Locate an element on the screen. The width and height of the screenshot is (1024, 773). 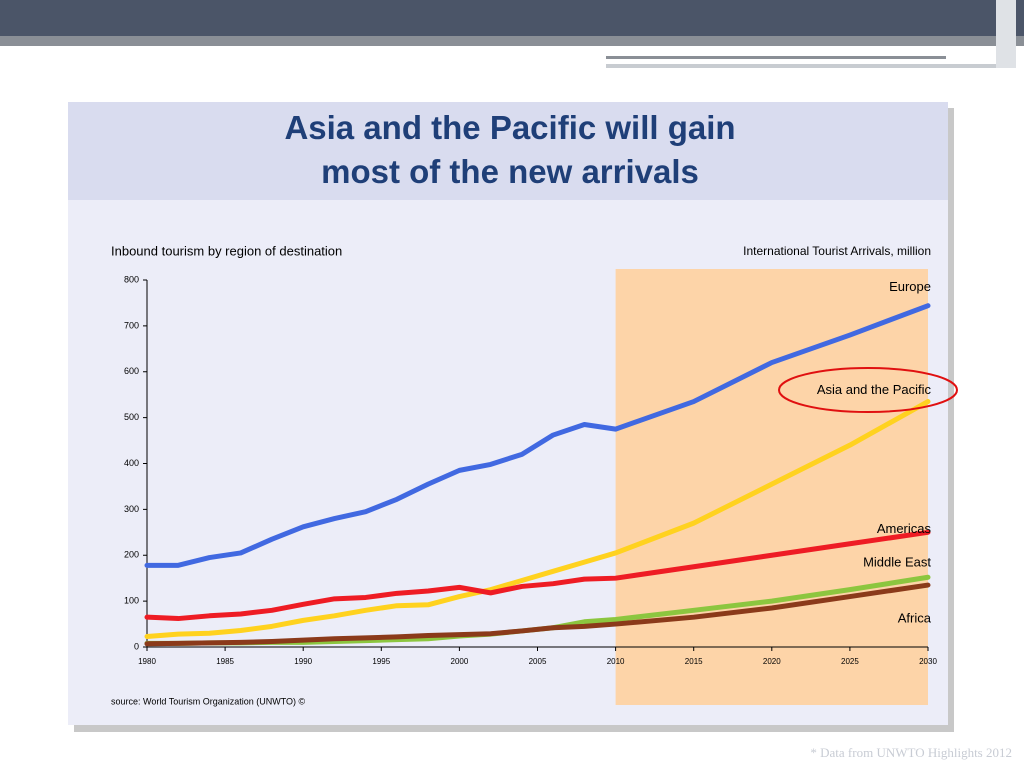
title-band is located at coordinates (508, 151).